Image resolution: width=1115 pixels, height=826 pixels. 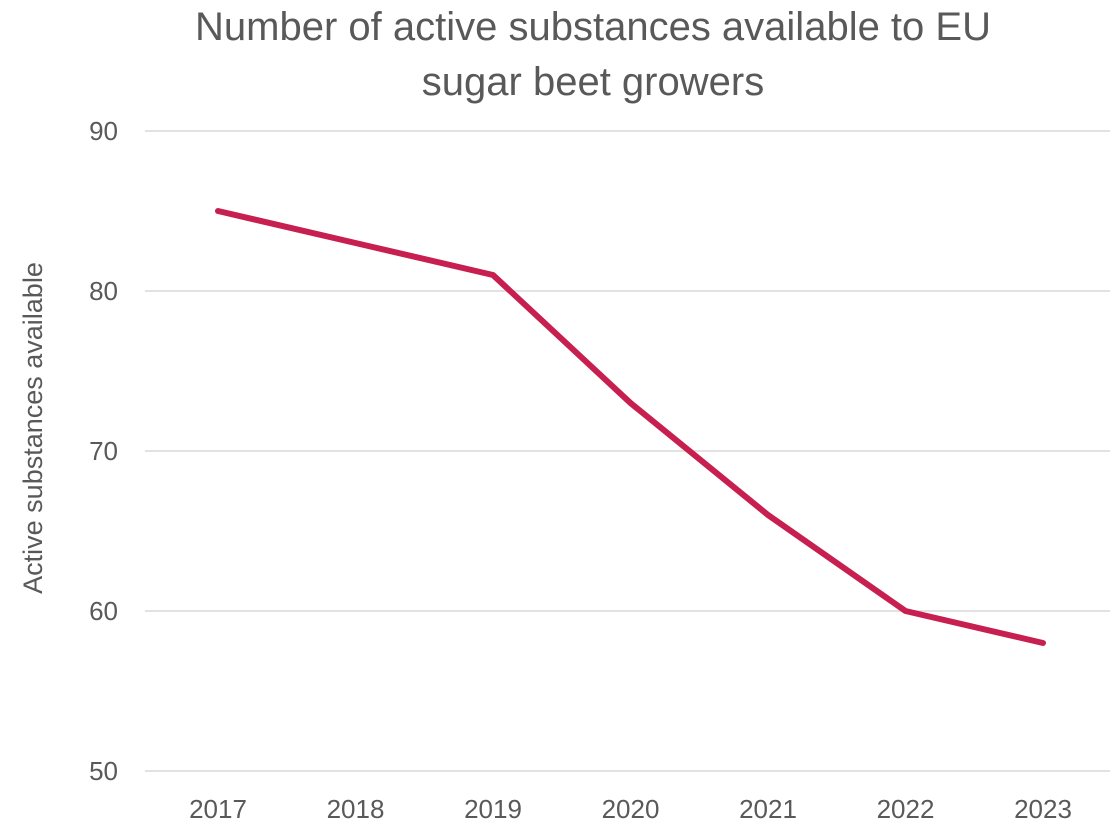 What do you see at coordinates (103, 131) in the screenshot?
I see `y-tick-label: 90` at bounding box center [103, 131].